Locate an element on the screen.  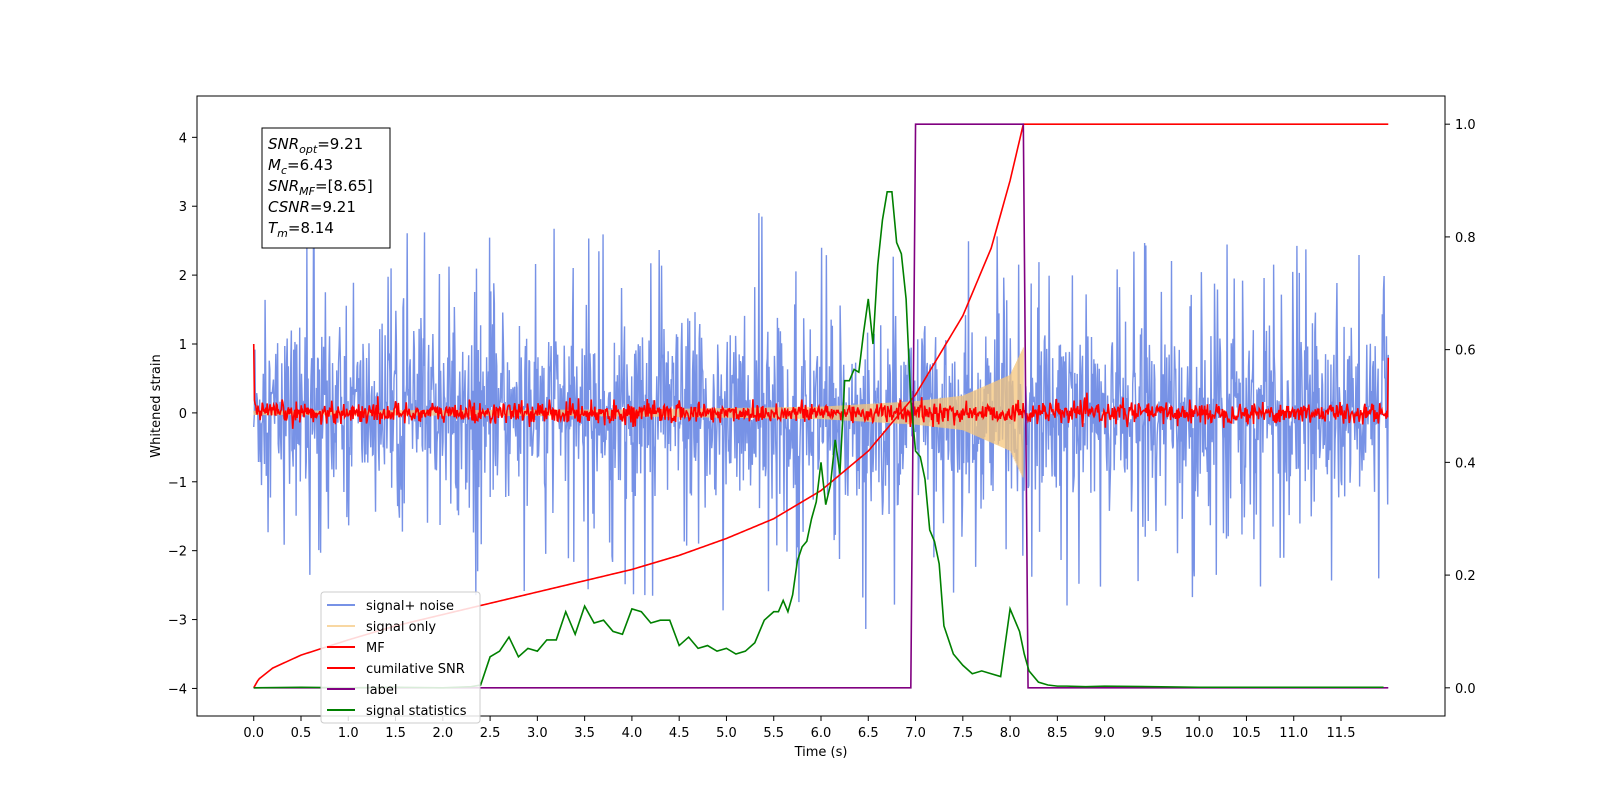
annotation-line: SNRopt=9.21 is located at coordinates (315, 145).